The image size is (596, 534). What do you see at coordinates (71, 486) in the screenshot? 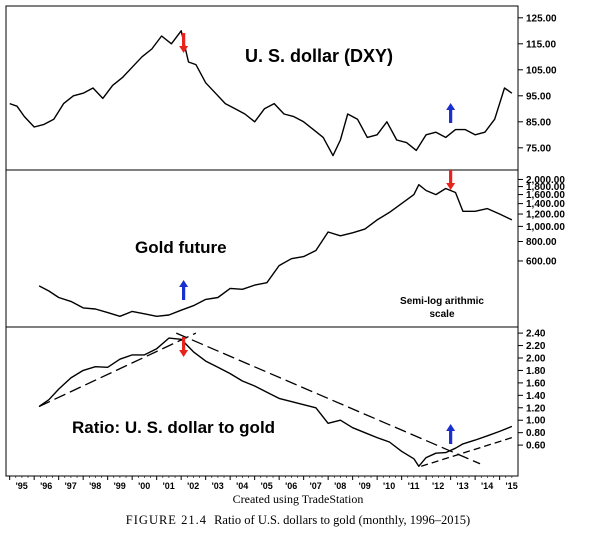
I see `x-tick-label: '97` at bounding box center [71, 486].